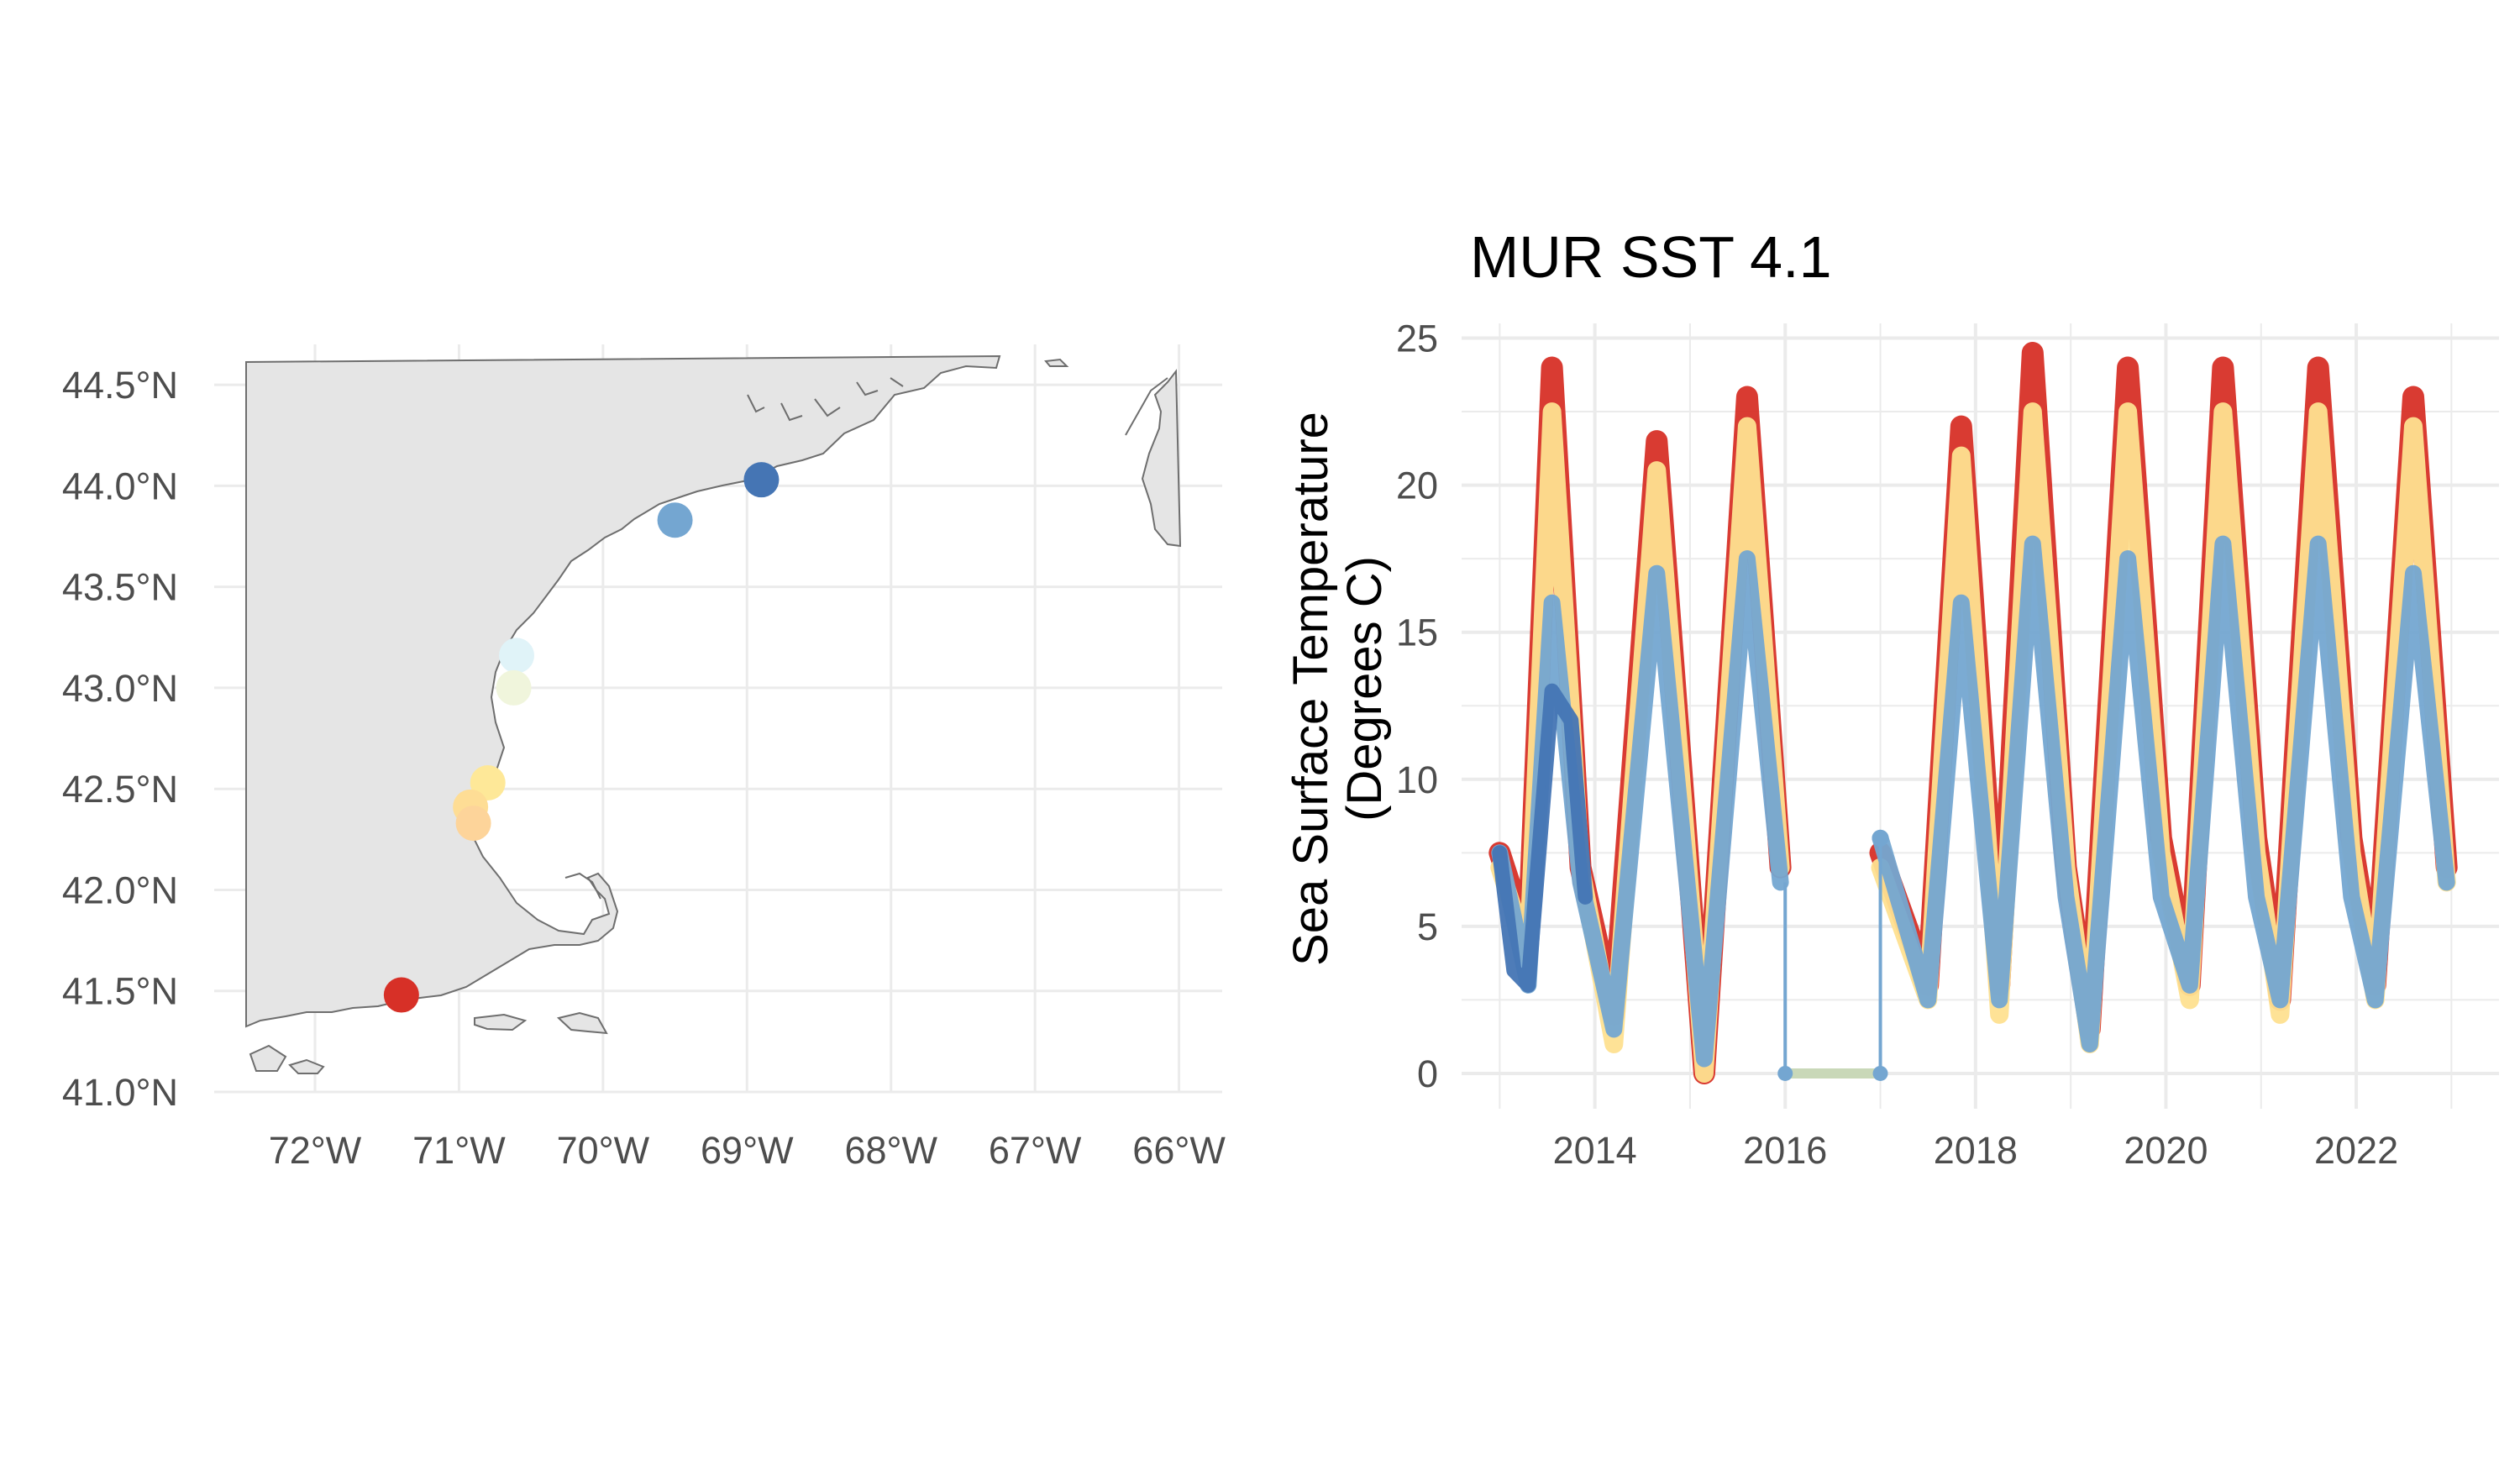 The height and width of the screenshot is (1459, 2520). What do you see at coordinates (501, 1022) in the screenshot?
I see `martha-vineyard-island` at bounding box center [501, 1022].